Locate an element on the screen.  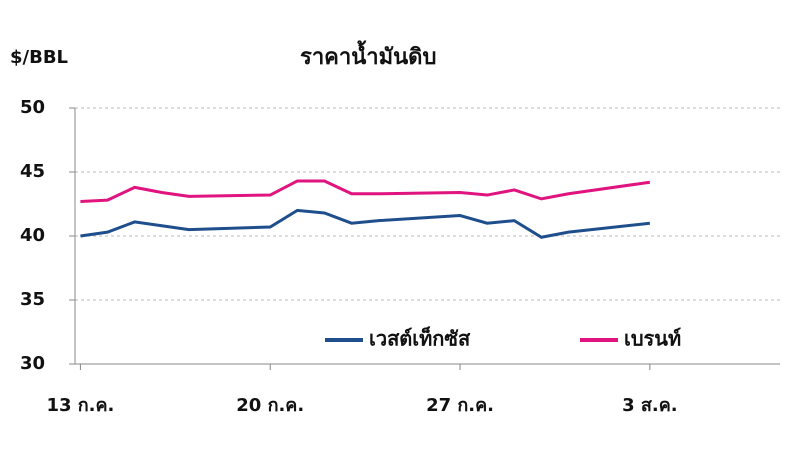
x-tick-label: 13 ก.ค. is located at coordinates (80, 405).